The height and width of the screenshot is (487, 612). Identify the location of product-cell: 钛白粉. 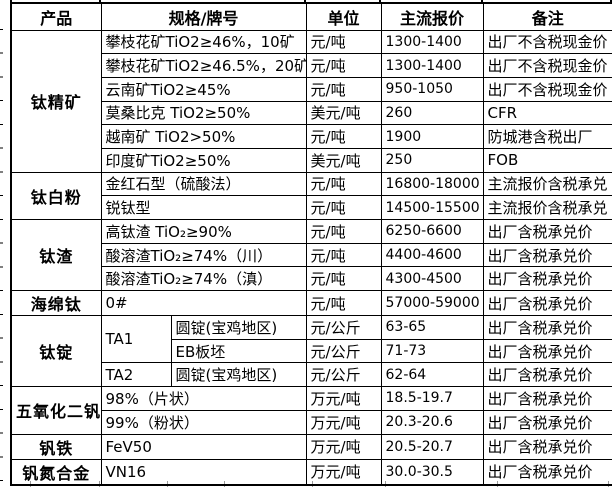
(56, 196).